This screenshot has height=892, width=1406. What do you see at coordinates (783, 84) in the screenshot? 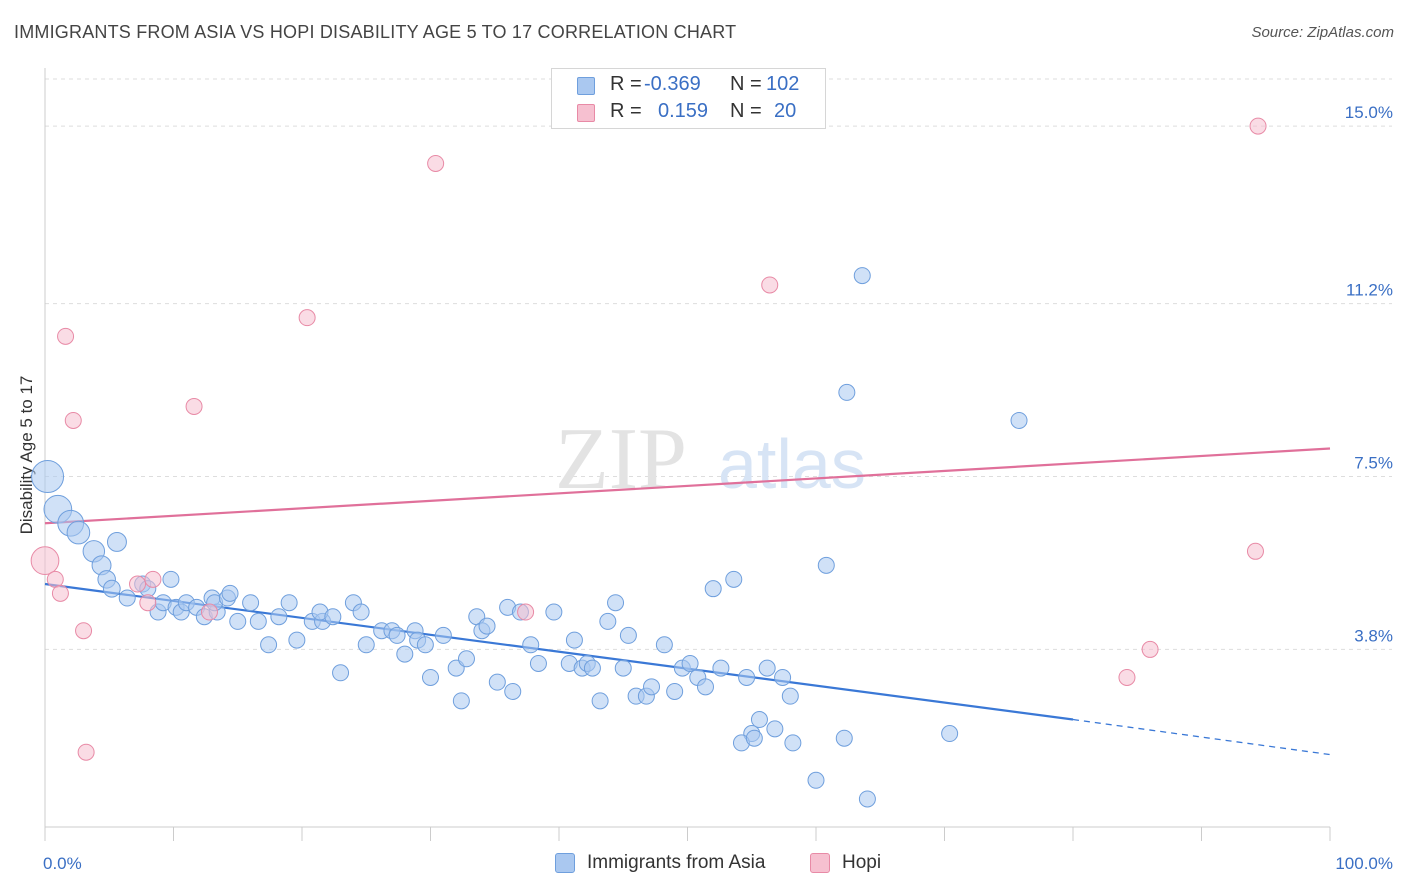
I see `legend-n-value: 102` at bounding box center [783, 84].